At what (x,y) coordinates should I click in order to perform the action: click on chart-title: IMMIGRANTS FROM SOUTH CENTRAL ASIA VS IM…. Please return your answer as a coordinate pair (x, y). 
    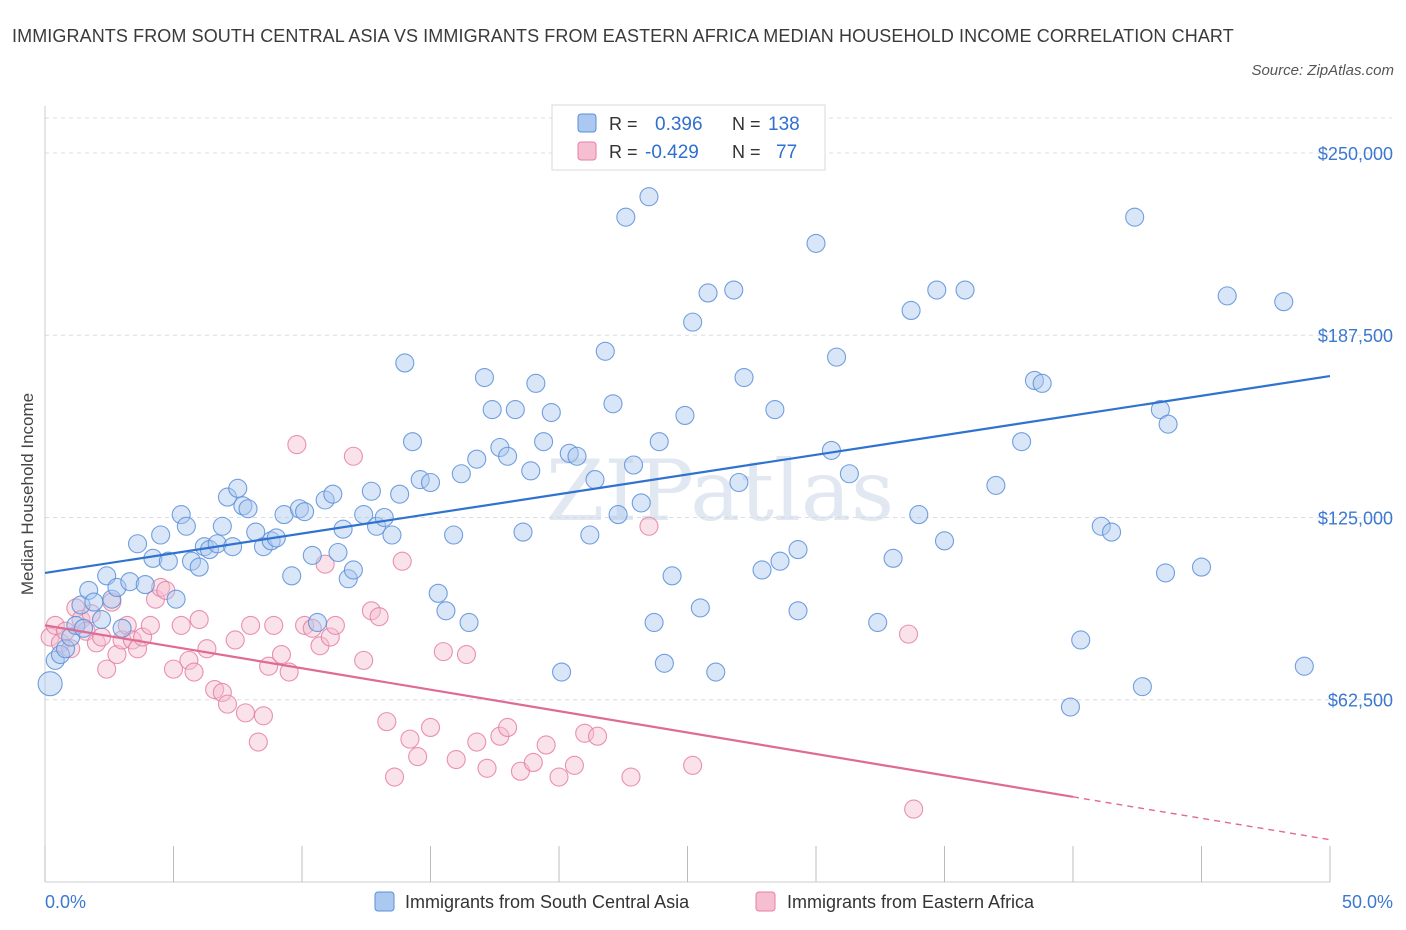
    Looking at the image, I should click on (623, 36).